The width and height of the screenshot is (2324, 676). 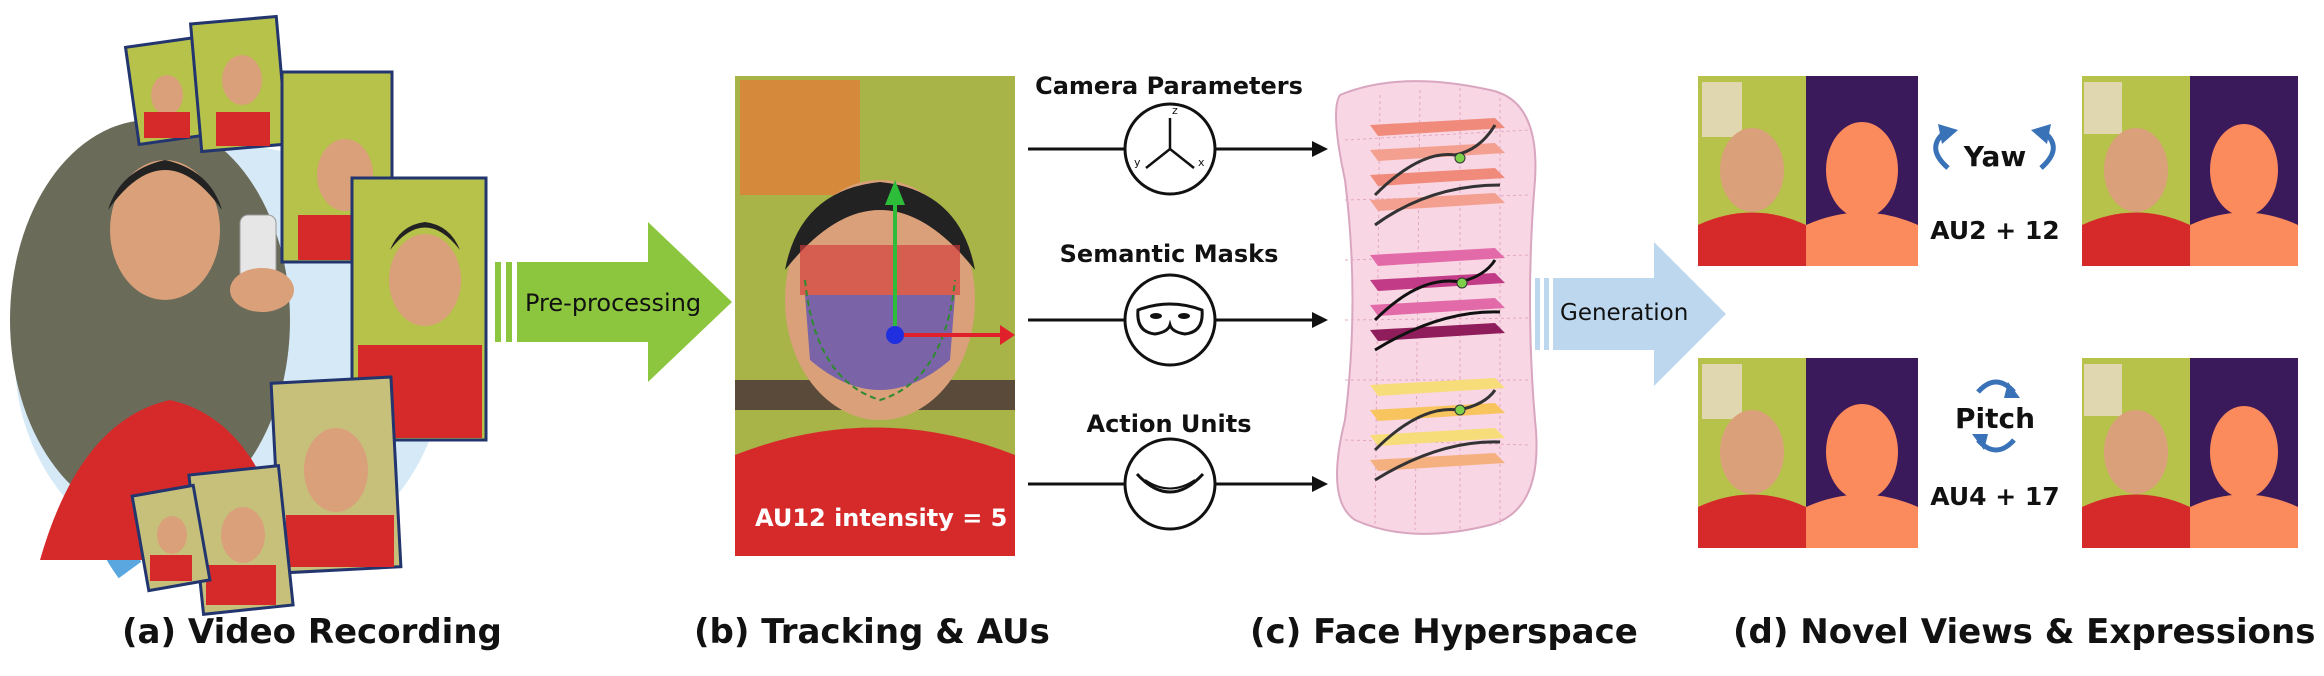 I want to click on au-bottom-label: AU4 + 17, so click(x=1995, y=496).